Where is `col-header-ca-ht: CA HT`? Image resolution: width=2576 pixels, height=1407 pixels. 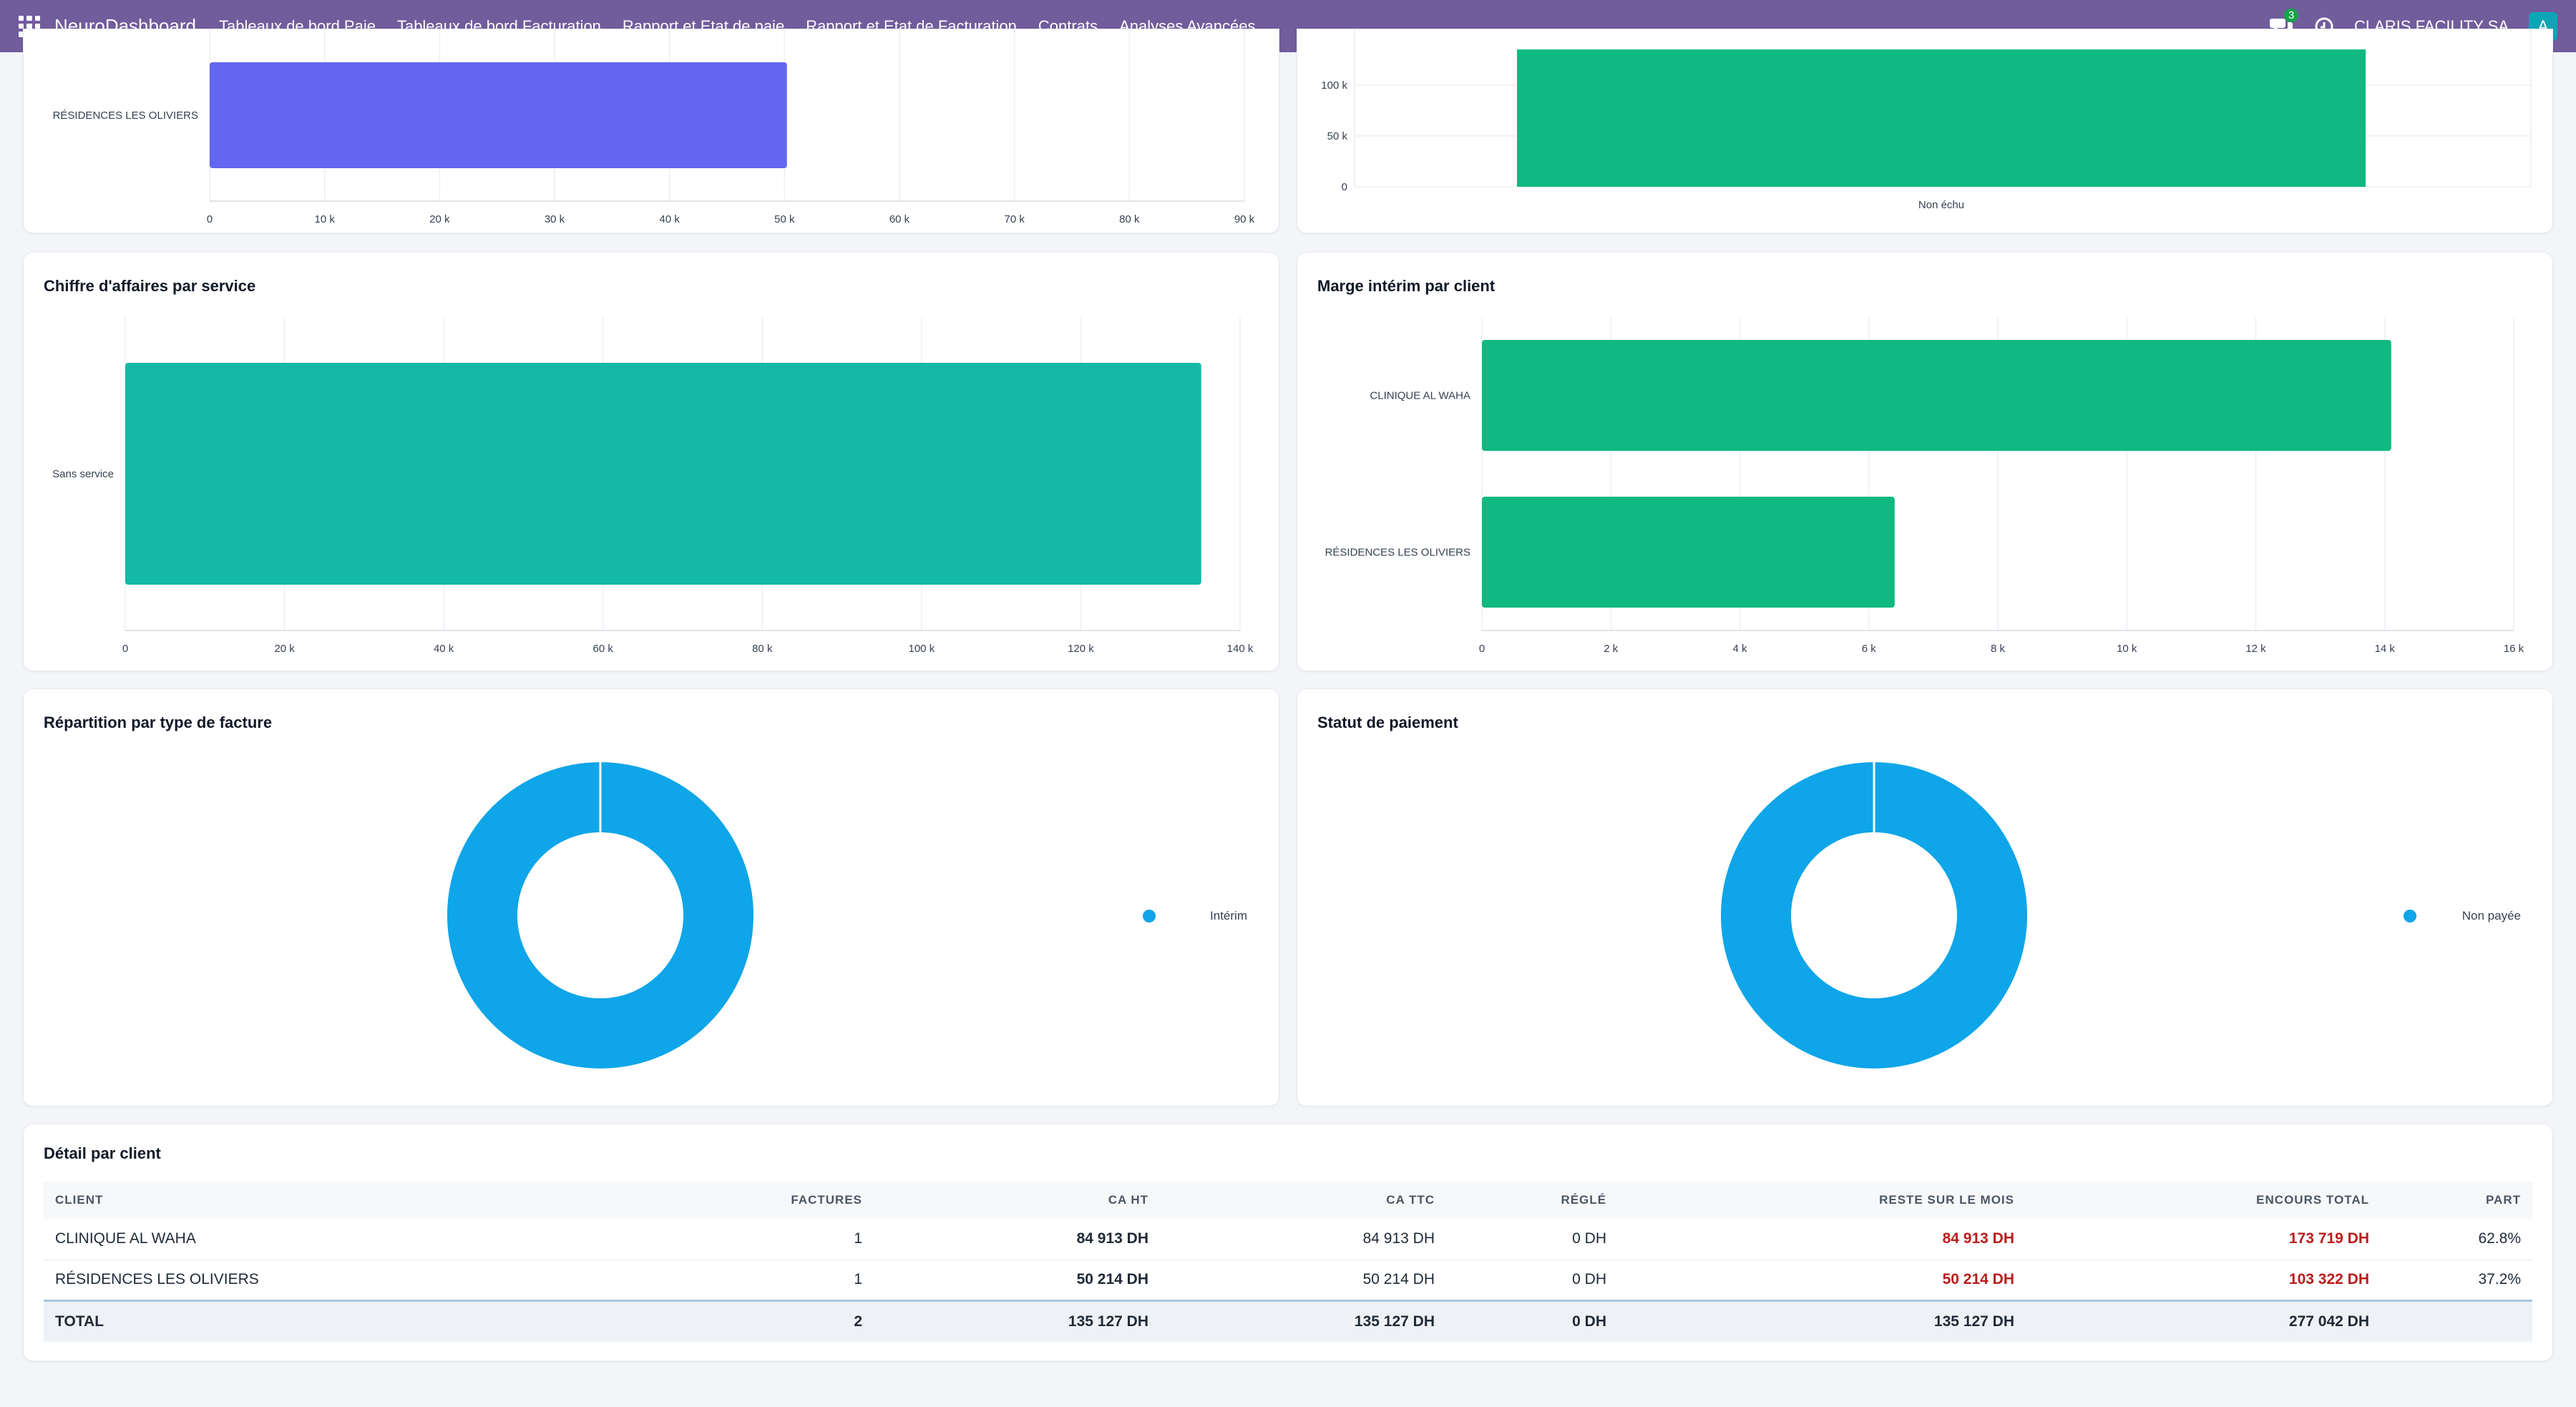
col-header-ca-ht: CA HT is located at coordinates (1017, 1200).